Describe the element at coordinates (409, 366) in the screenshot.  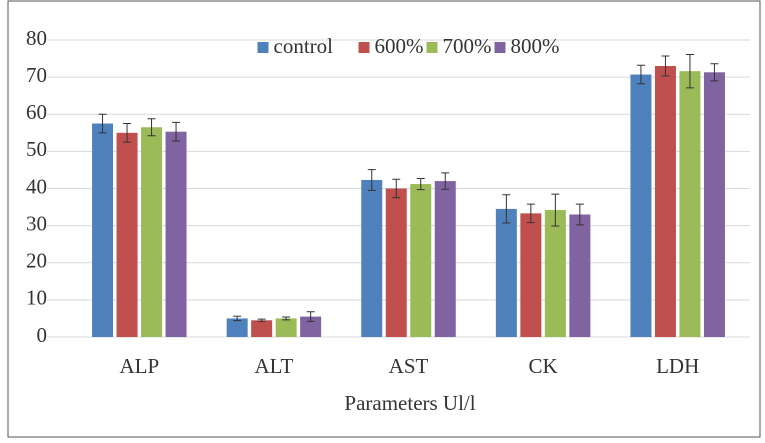
I see `x-tick-label: AST` at that location.